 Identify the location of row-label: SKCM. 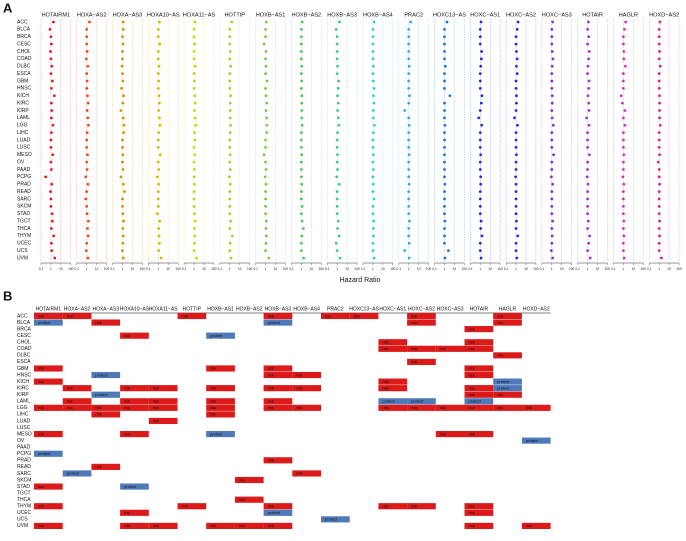
(24, 480).